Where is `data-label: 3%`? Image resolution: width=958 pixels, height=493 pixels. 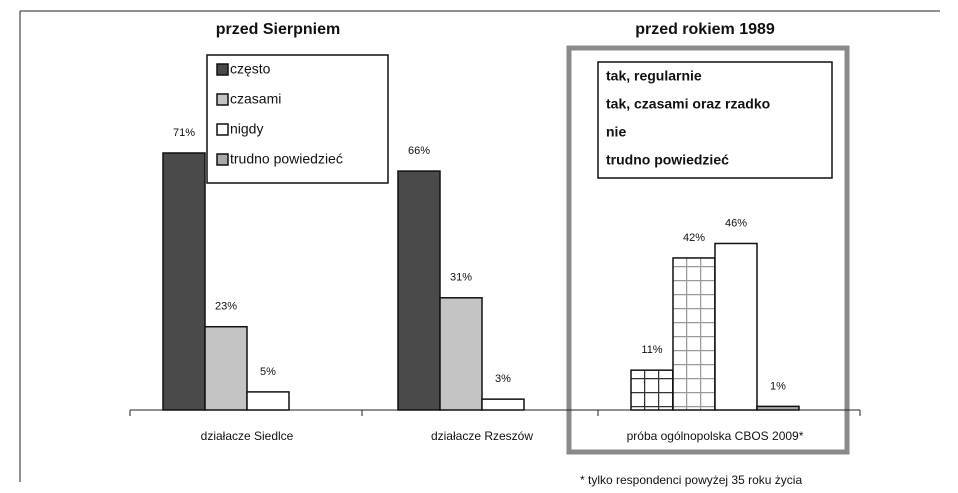 data-label: 3% is located at coordinates (503, 379).